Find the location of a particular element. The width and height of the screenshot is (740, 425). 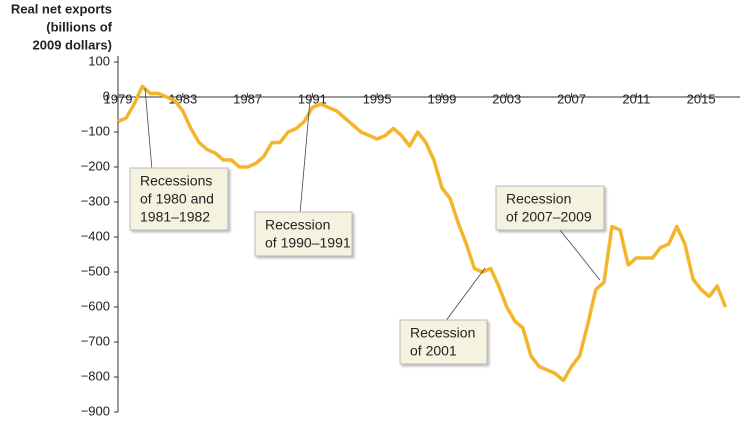

x-tick-label: 2007 is located at coordinates (571, 98).